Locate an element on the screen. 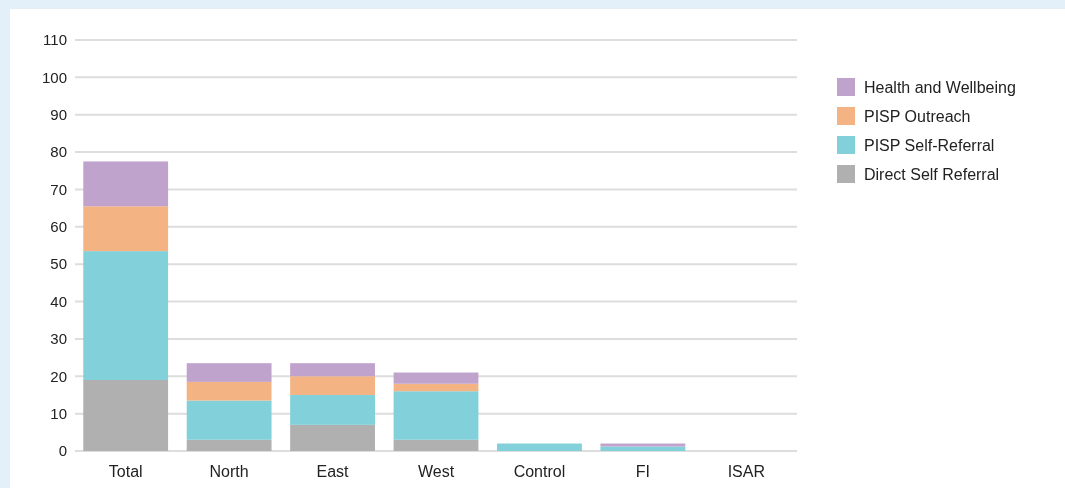 The image size is (1065, 488). legend-label: PISP Outreach is located at coordinates (917, 116).